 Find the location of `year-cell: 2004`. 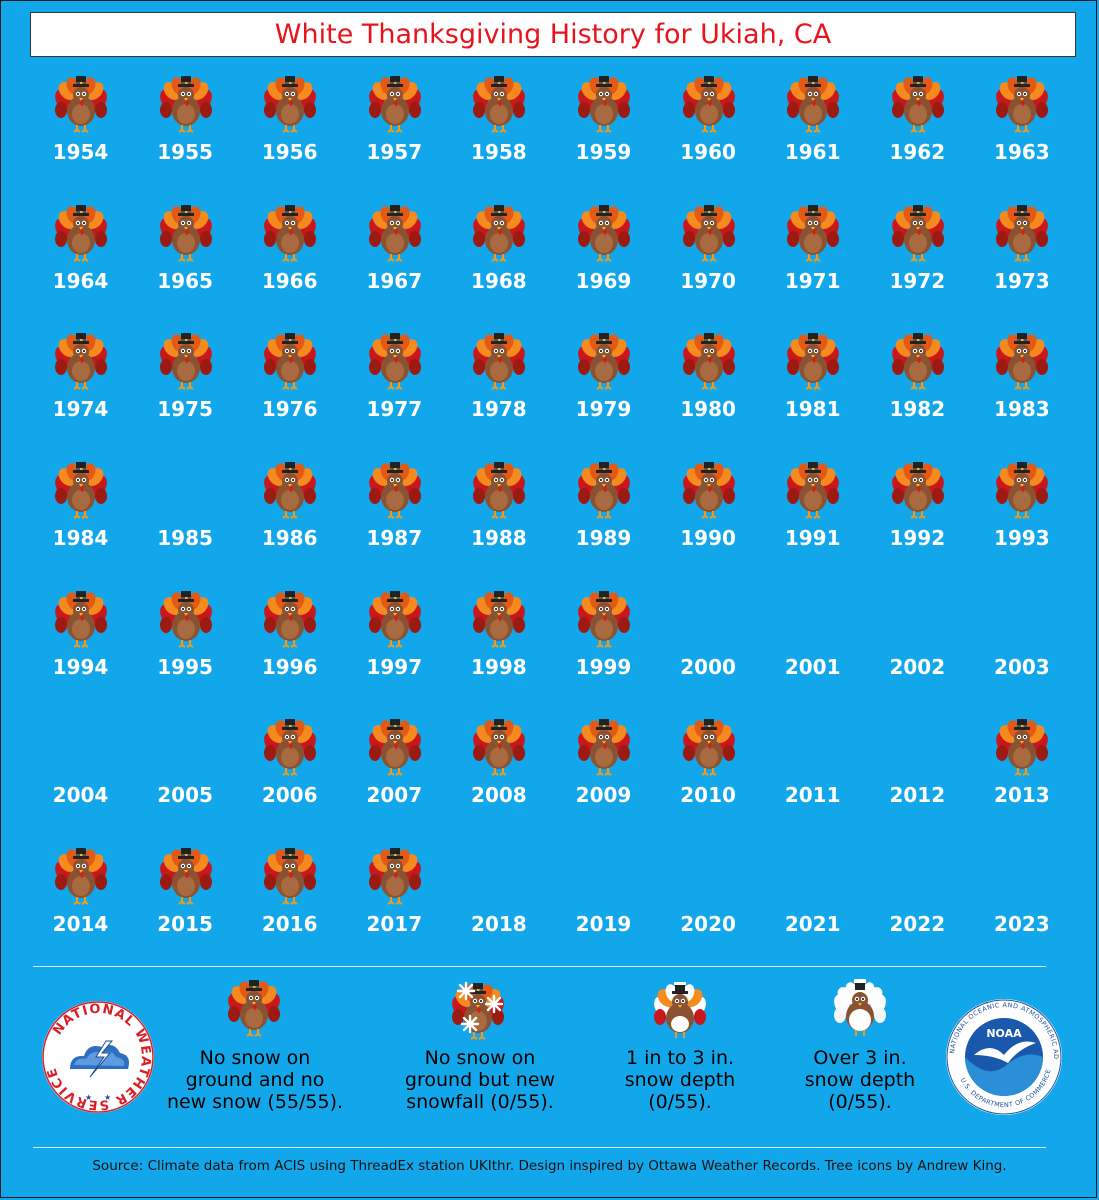

year-cell: 2004 is located at coordinates (80, 776).